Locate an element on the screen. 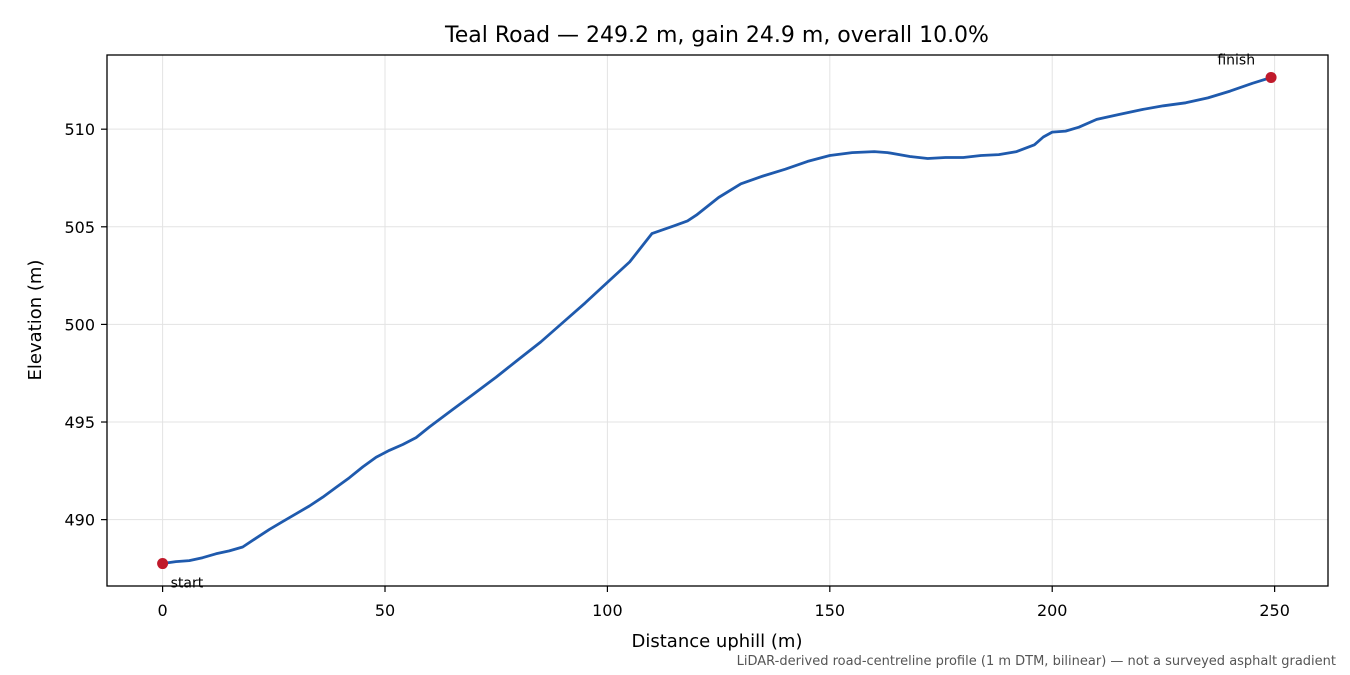 The height and width of the screenshot is (675, 1350). y-tick-label: 505 is located at coordinates (79, 227).